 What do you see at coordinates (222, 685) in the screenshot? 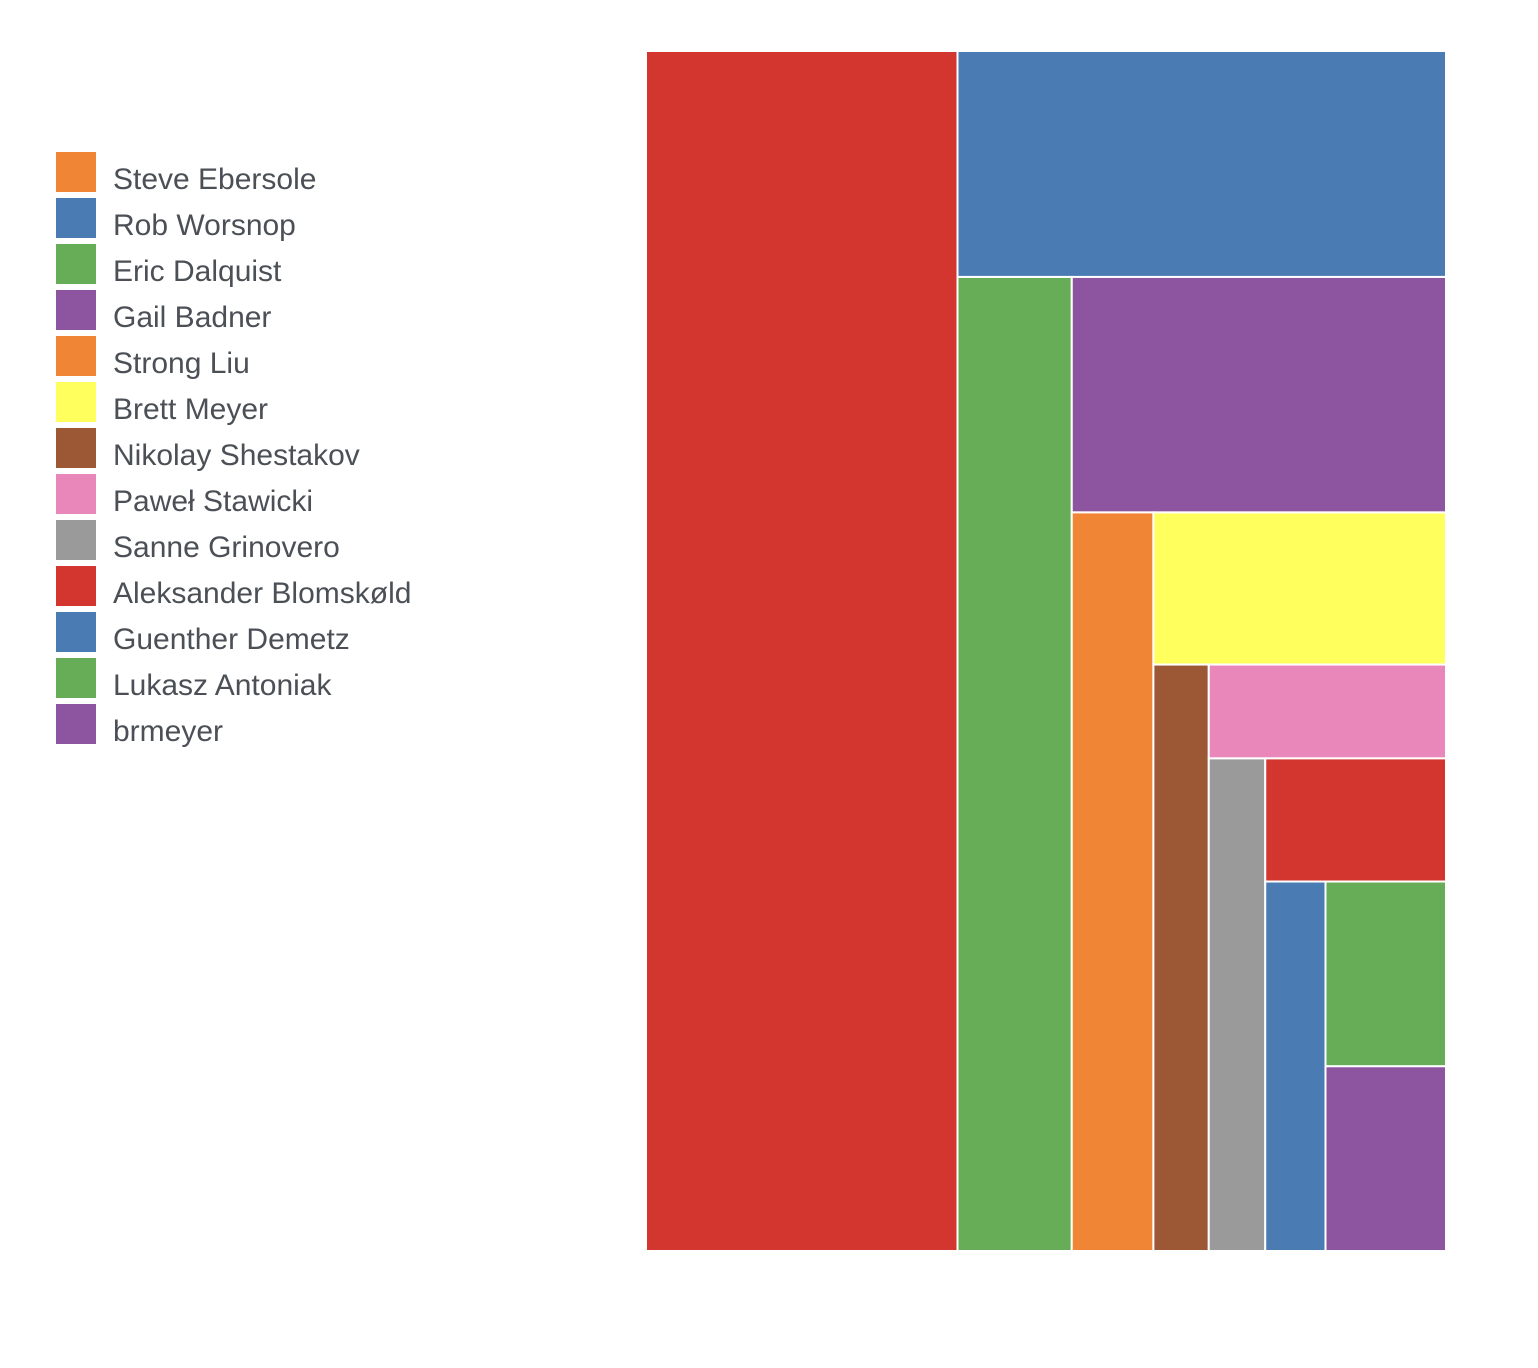
I see `legend-label: Lukasz Antoniak` at bounding box center [222, 685].